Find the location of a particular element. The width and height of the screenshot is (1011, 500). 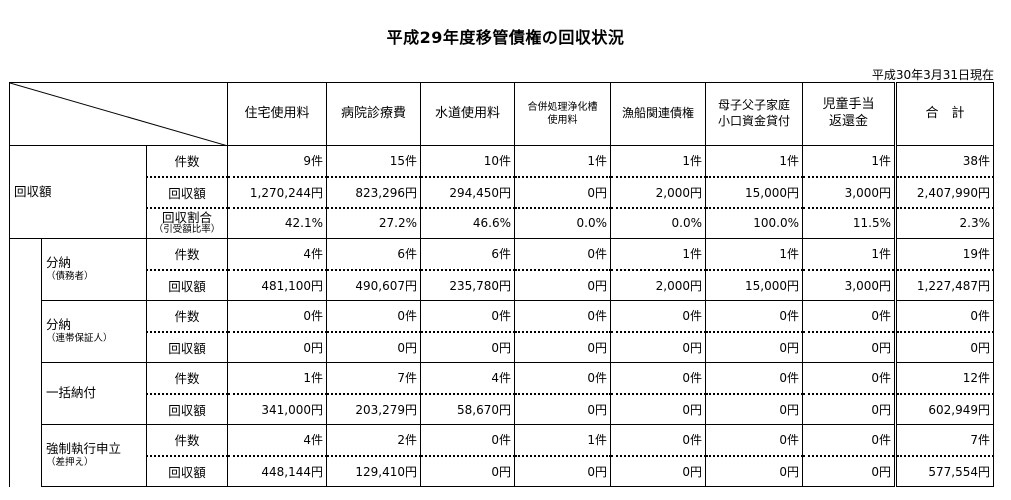

table-row: 一括納付 件数 1件 7件 4件 0件 0件 0件 0件 12件 is located at coordinates (502, 393).